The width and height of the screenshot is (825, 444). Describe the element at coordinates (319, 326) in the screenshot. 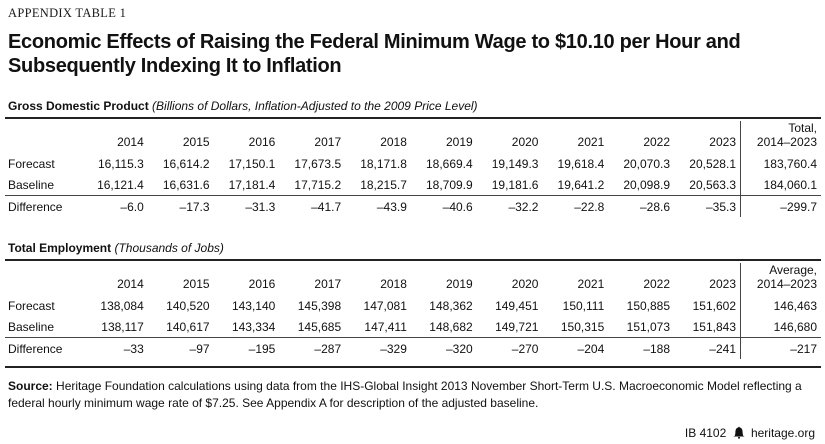

I see `table-cell: 145,685` at that location.